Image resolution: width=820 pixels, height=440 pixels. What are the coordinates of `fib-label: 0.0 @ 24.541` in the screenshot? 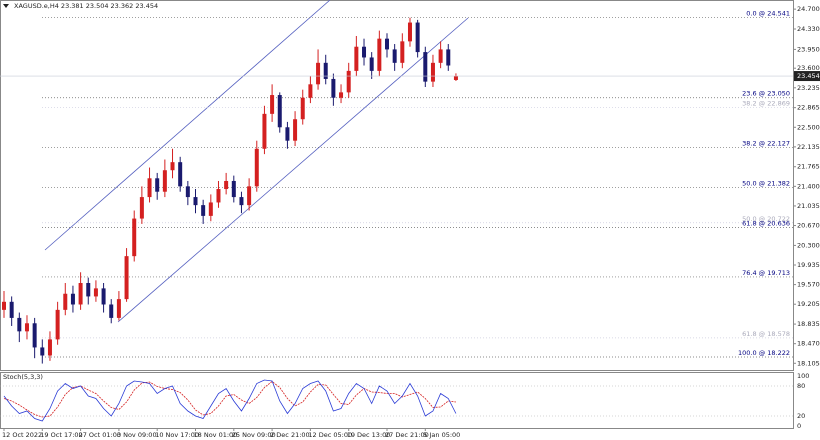 It's located at (768, 14).